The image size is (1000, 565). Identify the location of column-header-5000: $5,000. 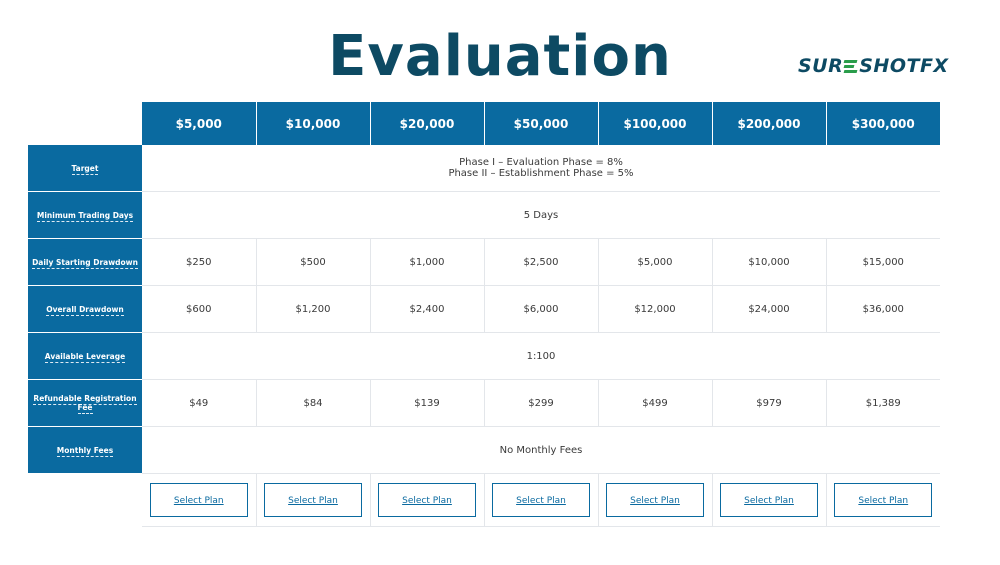
(199, 123).